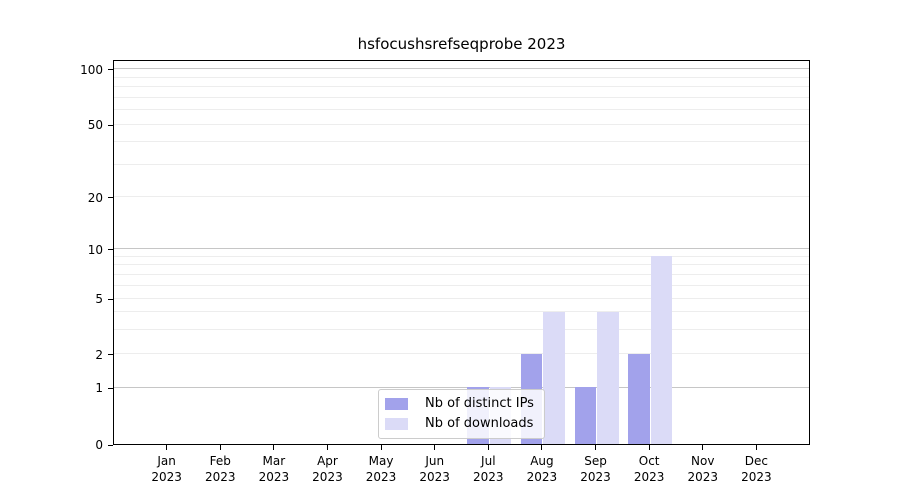  I want to click on x-tick-month: Mar, so click(274, 461).